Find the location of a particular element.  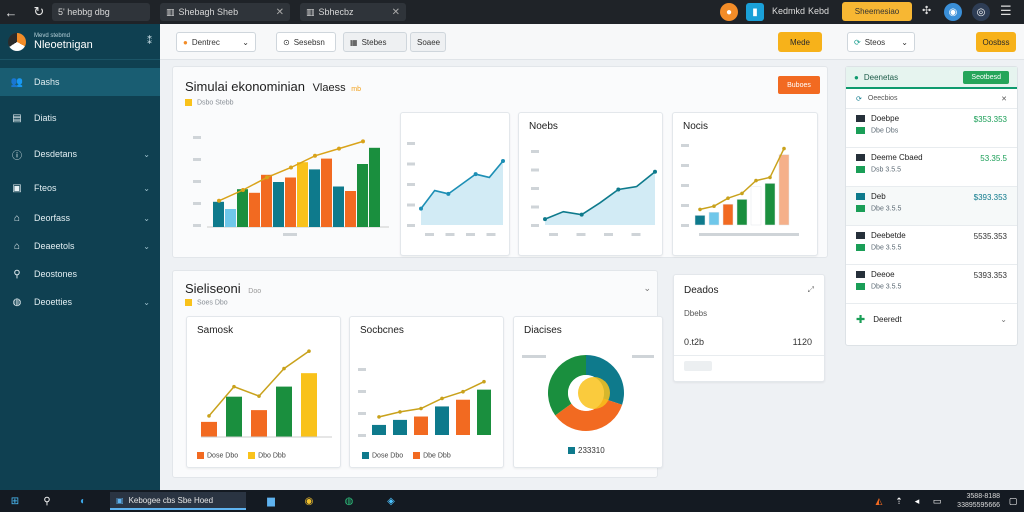

browser-tab-1: 5' hebbg dbg is located at coordinates (101, 12).